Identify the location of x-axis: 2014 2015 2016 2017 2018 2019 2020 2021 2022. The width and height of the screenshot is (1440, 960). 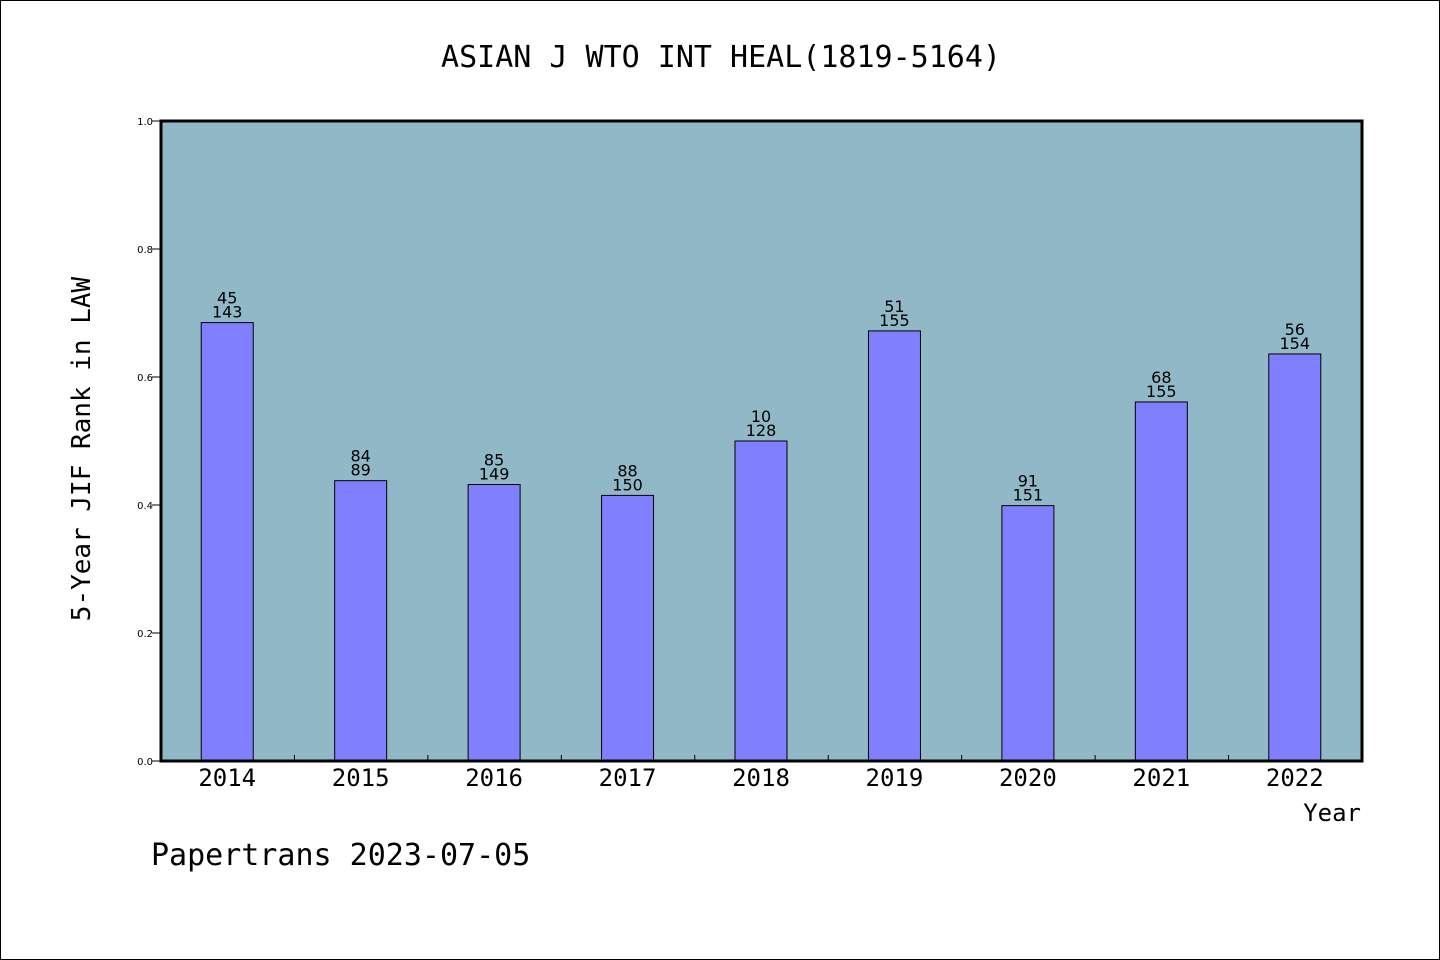
(761, 773).